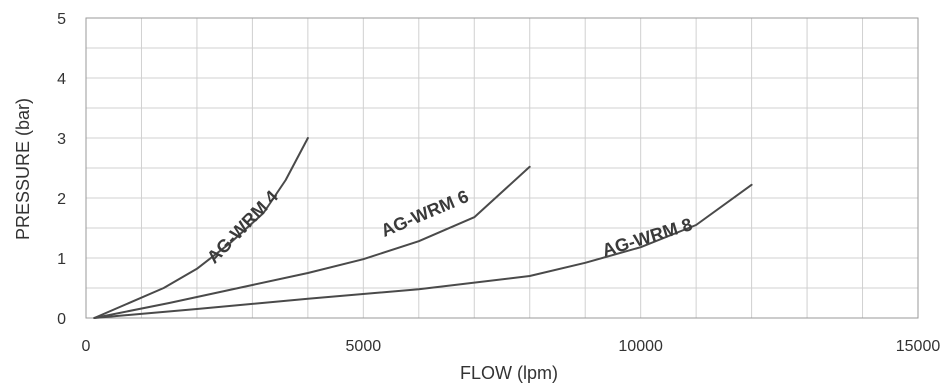 This screenshot has width=949, height=385. What do you see at coordinates (61, 259) in the screenshot?
I see `y-tick-label: 1` at bounding box center [61, 259].